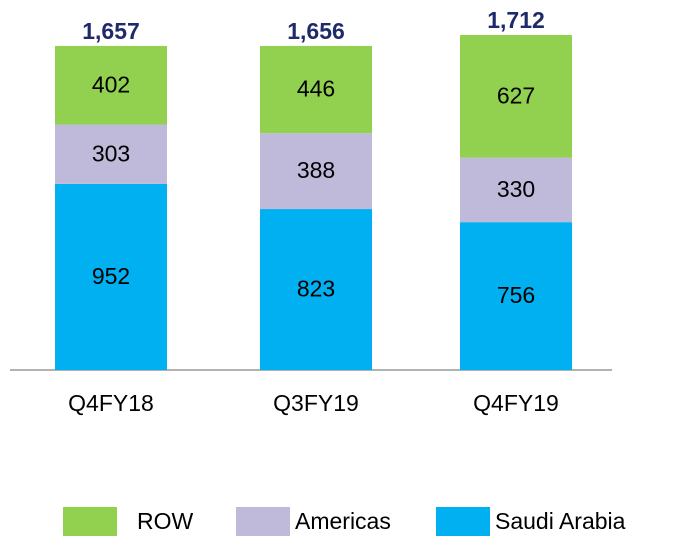 This screenshot has height=536, width=674. I want to click on total-label: 1,712, so click(516, 20).